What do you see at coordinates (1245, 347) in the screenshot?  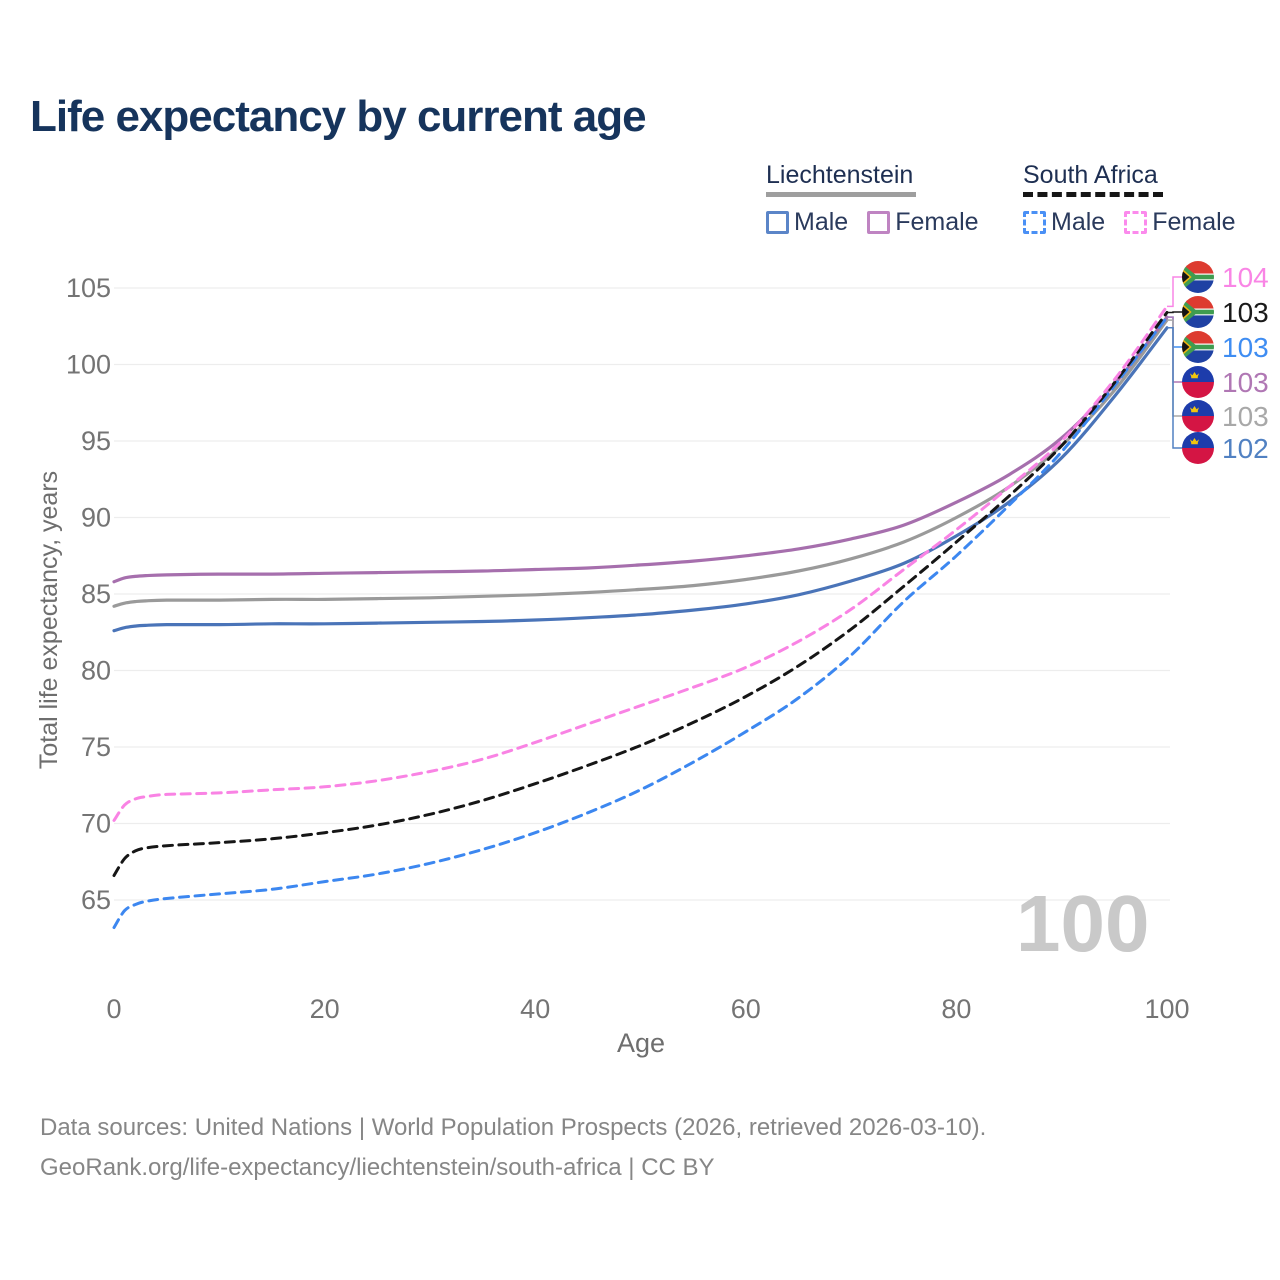 I see `end-value-label-south-africa-male: 103` at bounding box center [1245, 347].